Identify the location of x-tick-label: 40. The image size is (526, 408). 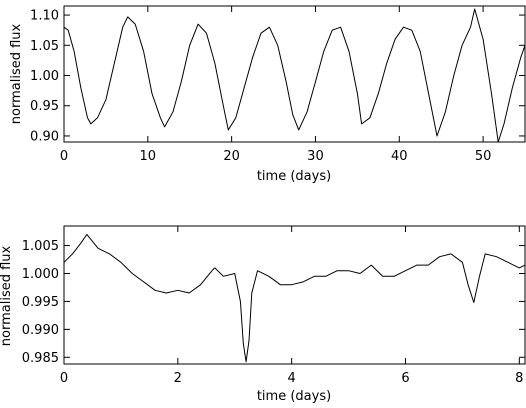
(399, 156).